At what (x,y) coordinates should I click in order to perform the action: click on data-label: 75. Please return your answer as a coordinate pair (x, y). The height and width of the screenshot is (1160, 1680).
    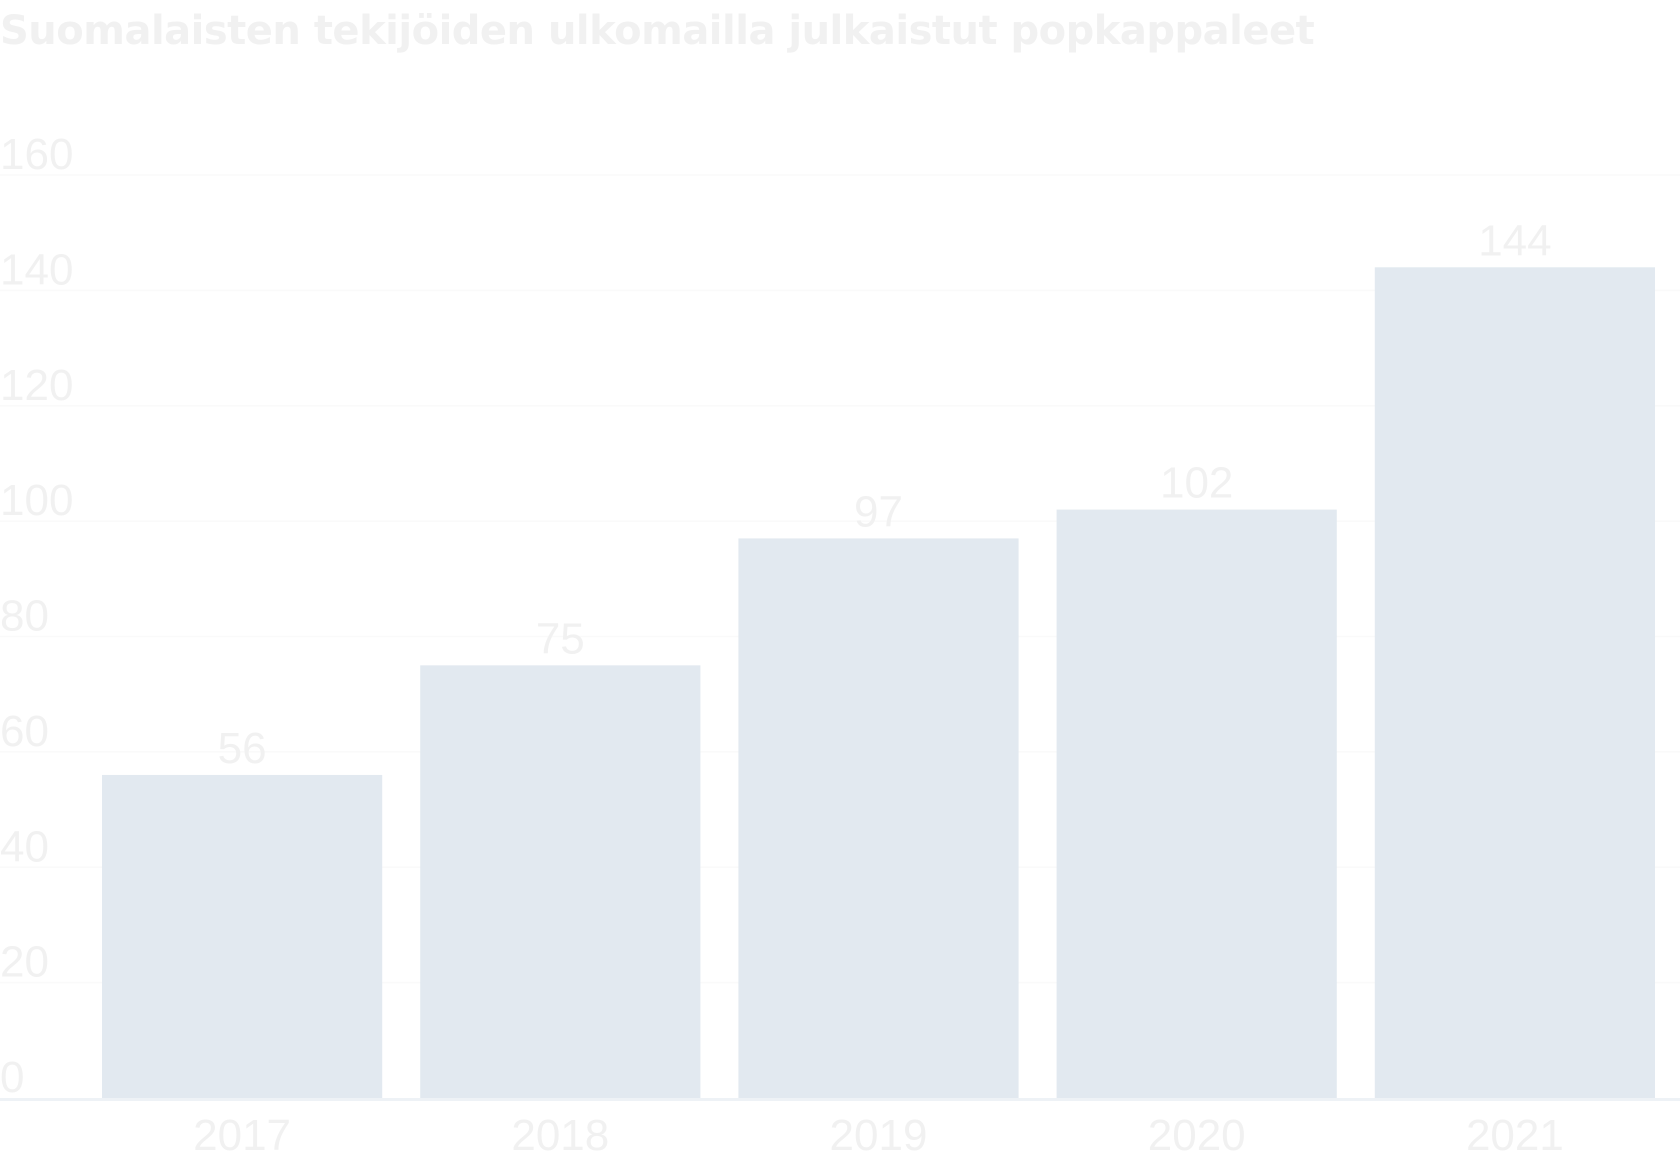
    Looking at the image, I should click on (560, 638).